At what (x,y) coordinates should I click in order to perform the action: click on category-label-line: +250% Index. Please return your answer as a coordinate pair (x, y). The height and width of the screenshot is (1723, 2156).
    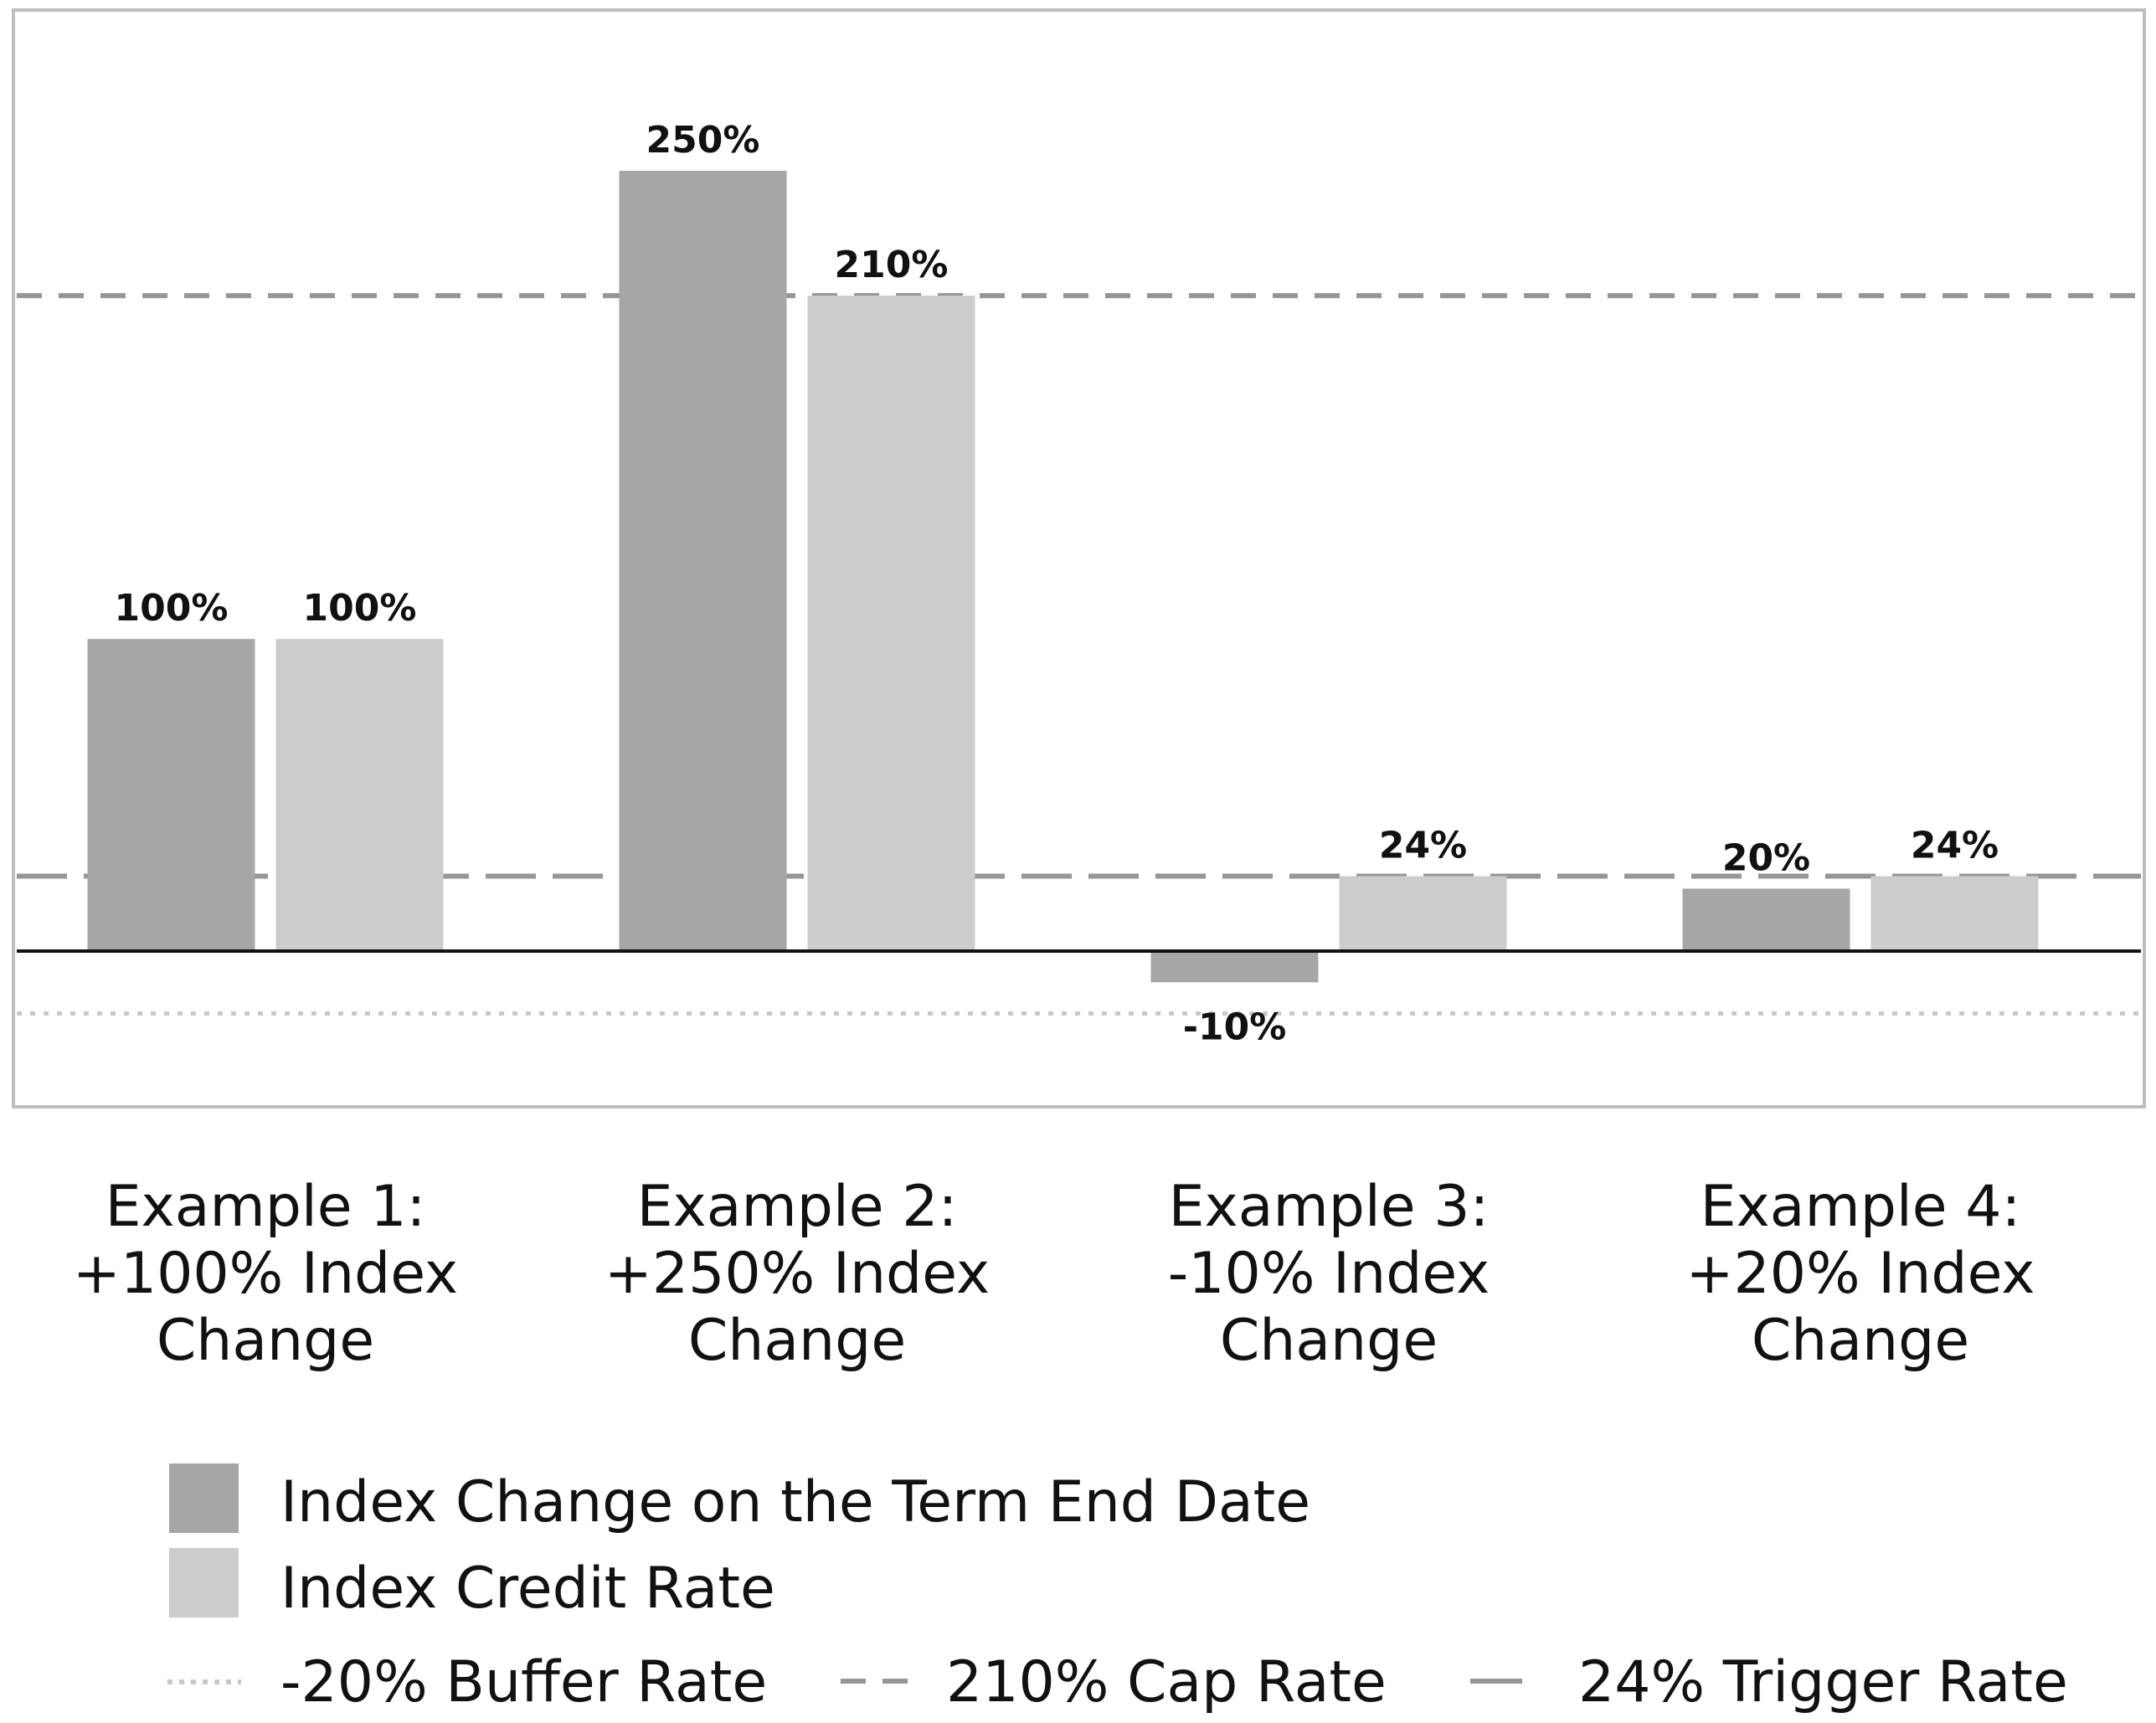
    Looking at the image, I should click on (797, 1274).